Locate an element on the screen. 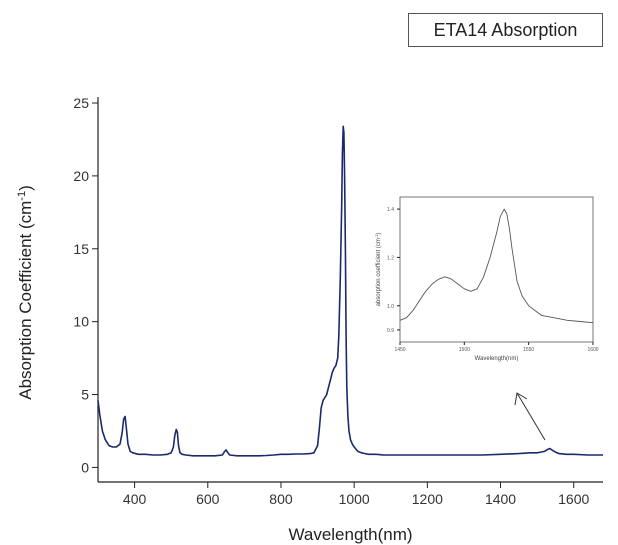 This screenshot has width=618, height=545. main-x-tick-label: 1200 is located at coordinates (427, 499).